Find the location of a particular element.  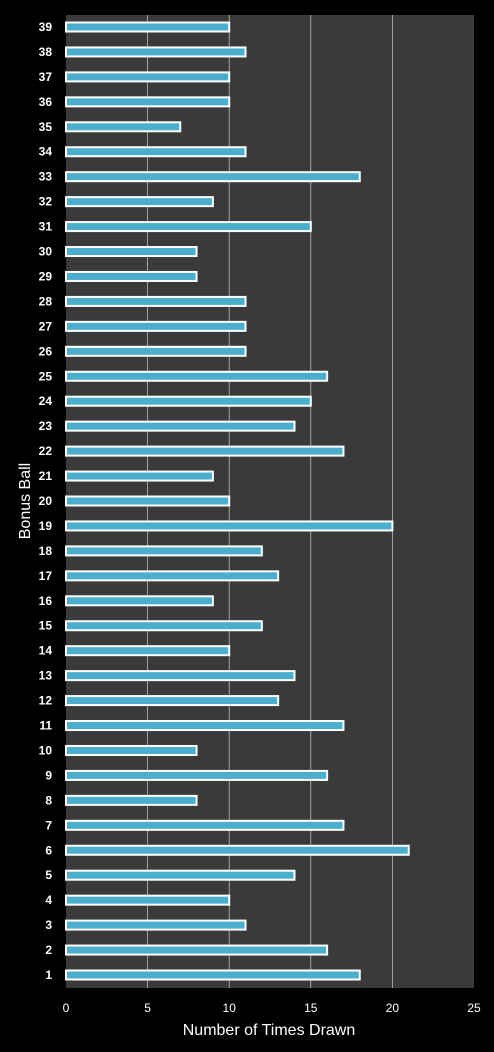

x-axis-title: Number of Times Drawn is located at coordinates (269, 1030).